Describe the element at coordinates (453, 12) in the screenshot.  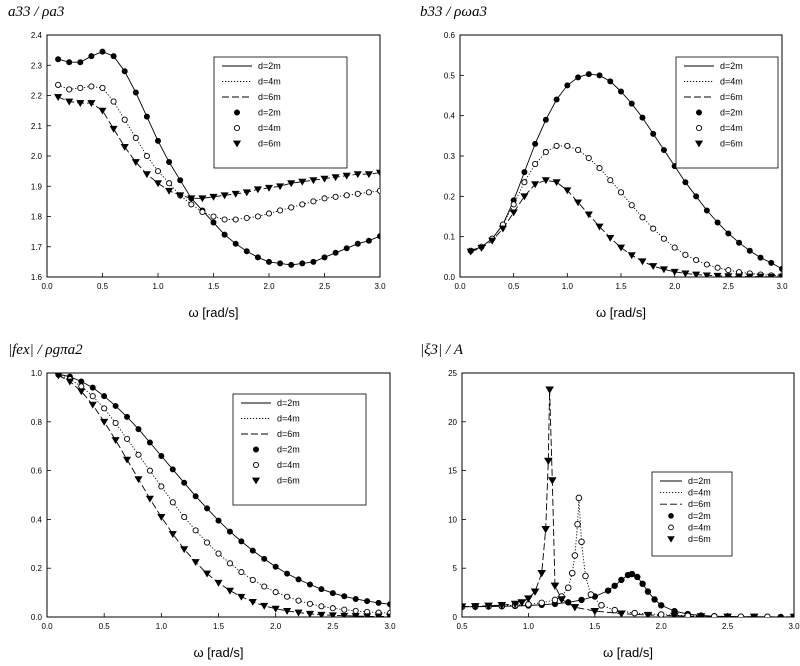
I see `y-axis-label: b33 / ρωa3` at that location.